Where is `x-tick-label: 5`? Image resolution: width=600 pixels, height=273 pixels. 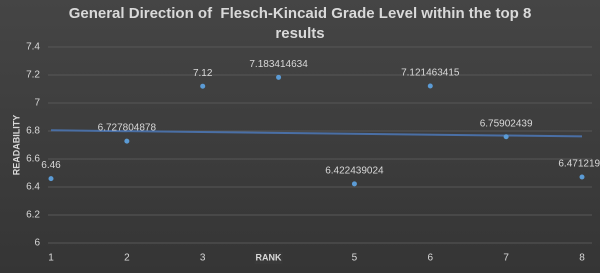 x-tick-label: 5 is located at coordinates (355, 258).